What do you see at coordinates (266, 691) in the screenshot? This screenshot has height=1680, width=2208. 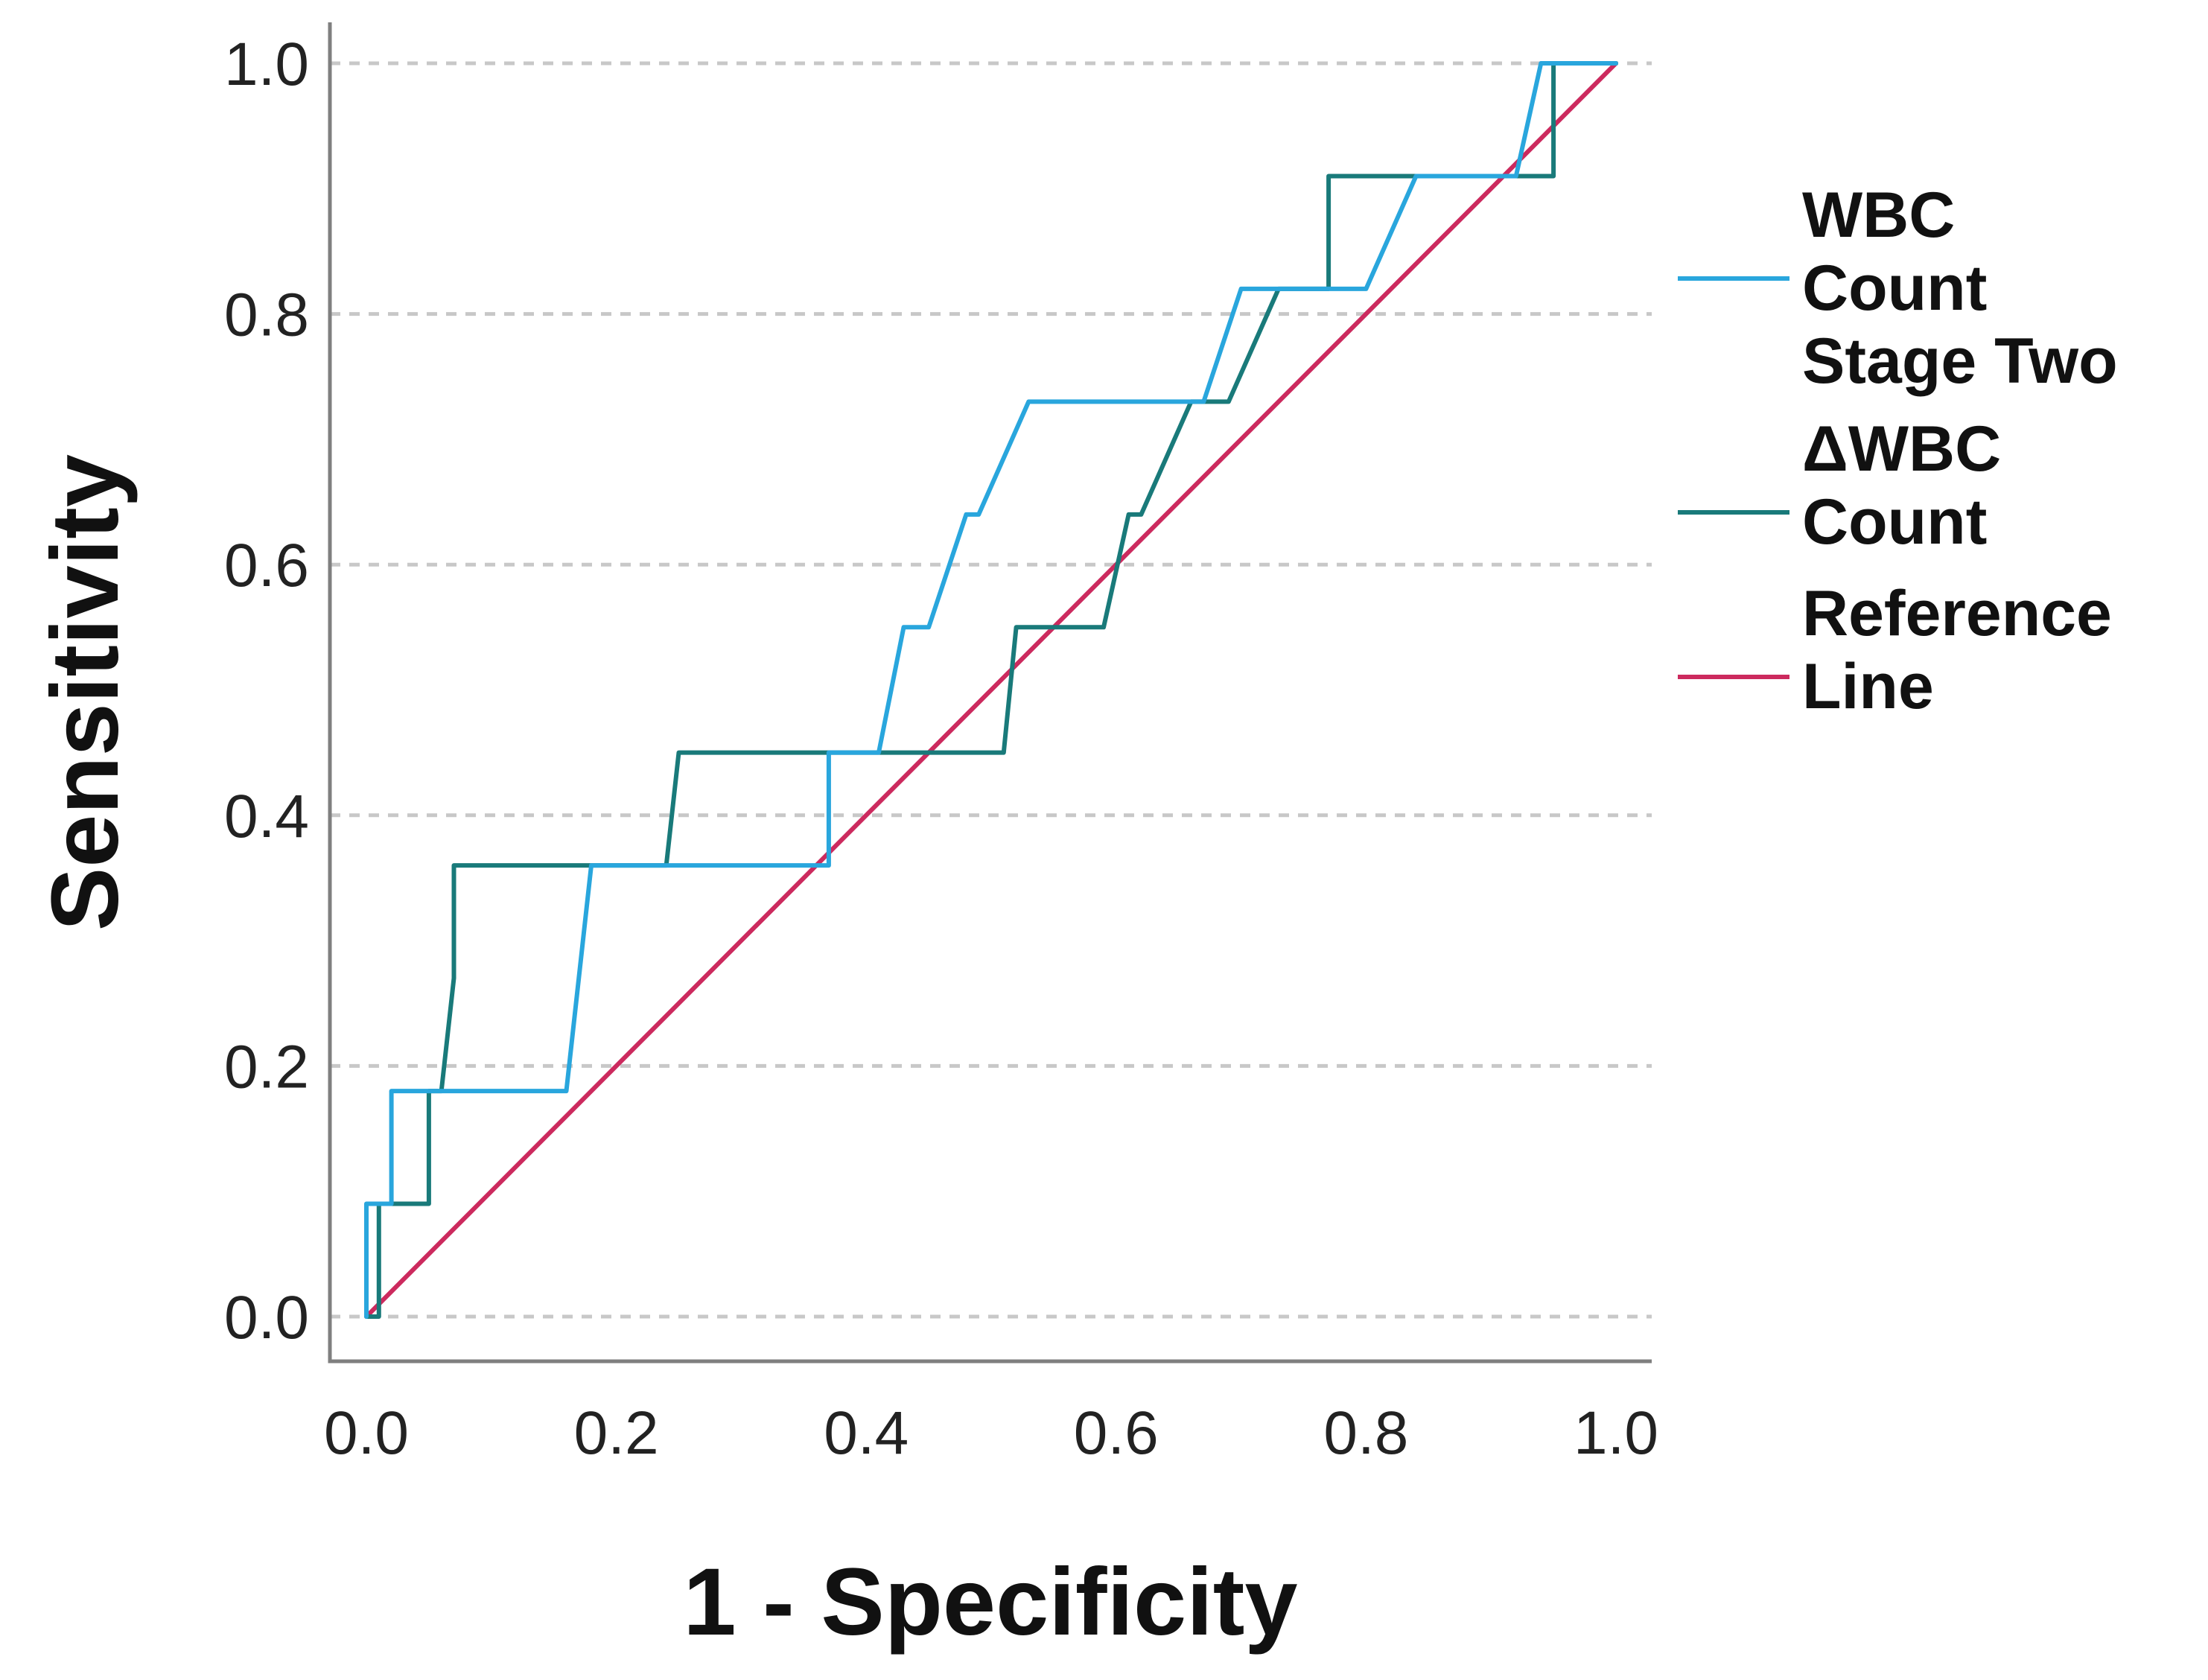 I see `y-tick-labels: 0.0 0.2 0.4 0.6 0.8 1.0` at bounding box center [266, 691].